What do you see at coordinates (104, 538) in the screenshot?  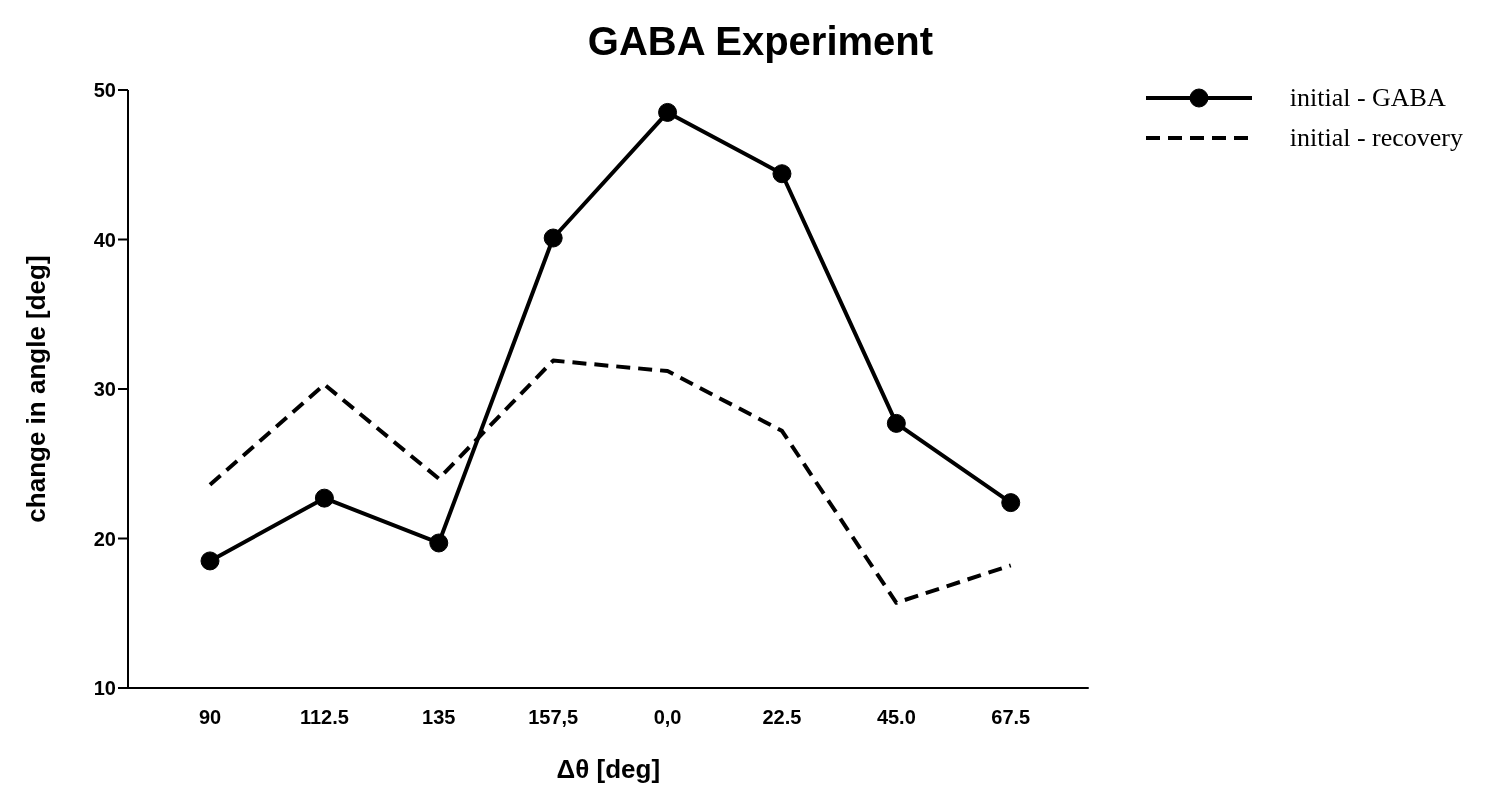 I see `y-tick-label: 20` at bounding box center [104, 538].